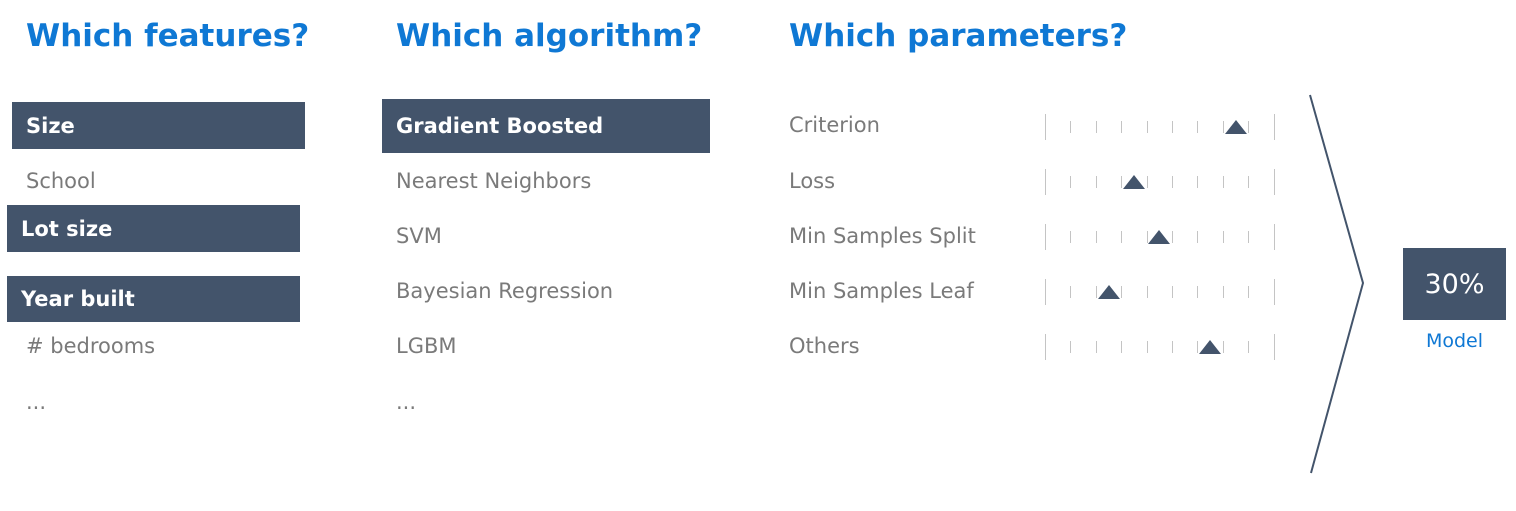 This screenshot has height=511, width=1516. I want to click on parameter-label-min-samples-leaf: Min Samples Leaf, so click(881, 291).